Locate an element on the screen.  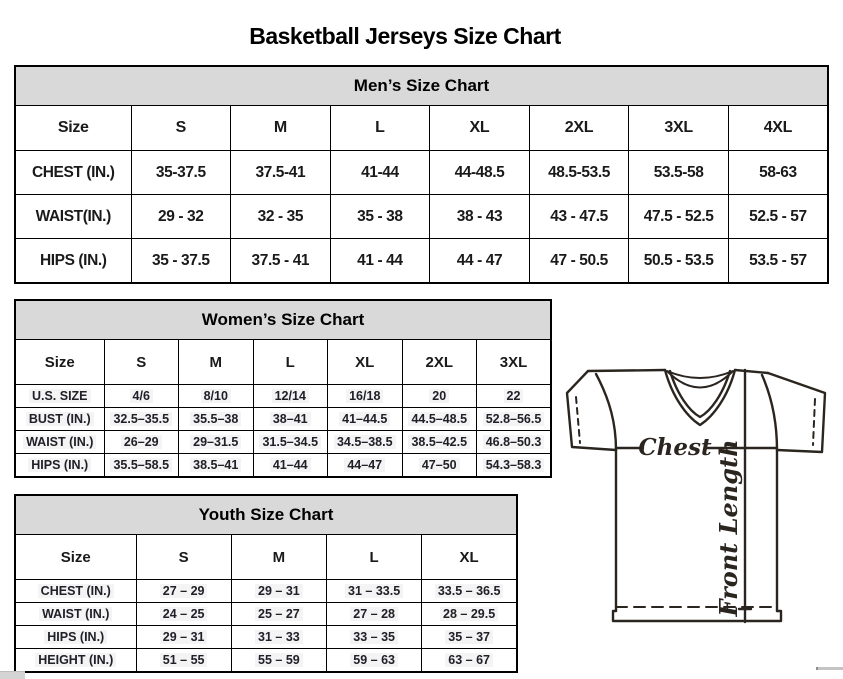
size-value-cell: 29–31.5 is located at coordinates (216, 442).